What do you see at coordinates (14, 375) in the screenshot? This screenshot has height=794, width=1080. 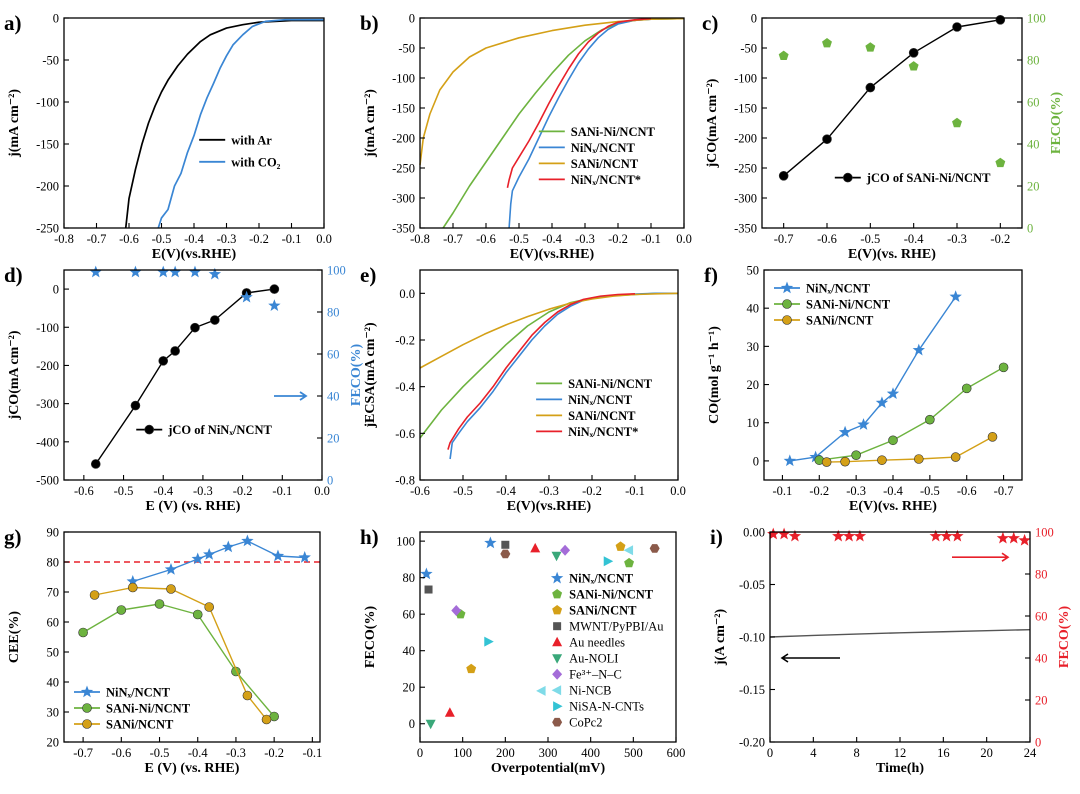 I see `y-axis-label-d: jCO(mA cm⁻²)` at bounding box center [14, 375].